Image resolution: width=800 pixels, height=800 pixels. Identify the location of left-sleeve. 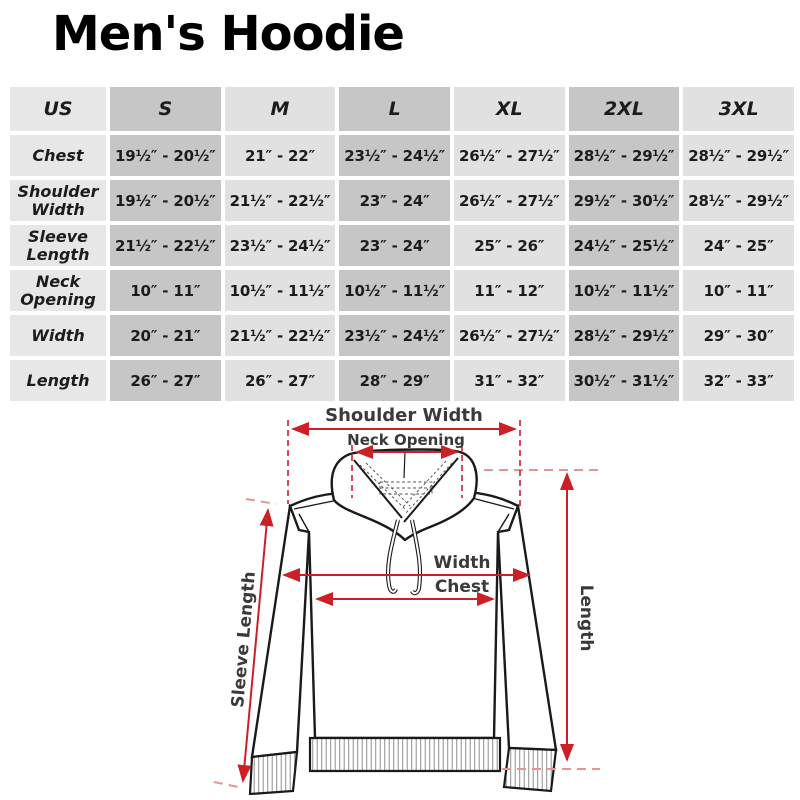
(280, 631).